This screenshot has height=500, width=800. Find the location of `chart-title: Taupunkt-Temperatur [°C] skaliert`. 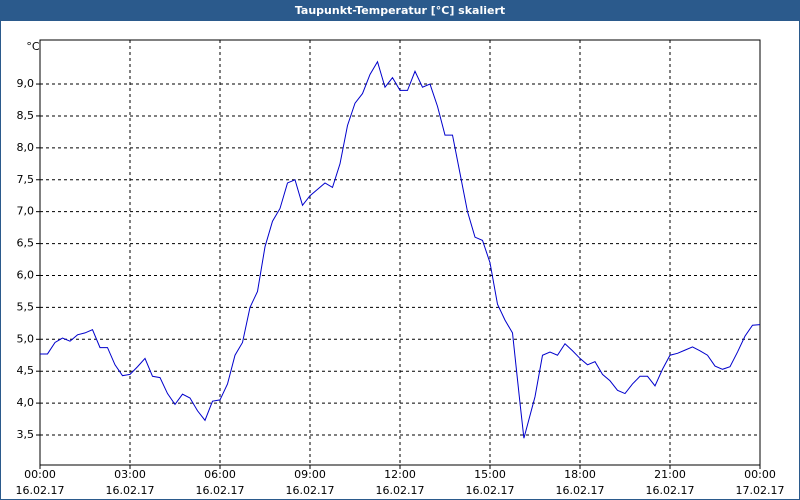

chart-title: Taupunkt-Temperatur [°C] skaliert is located at coordinates (400, 10).